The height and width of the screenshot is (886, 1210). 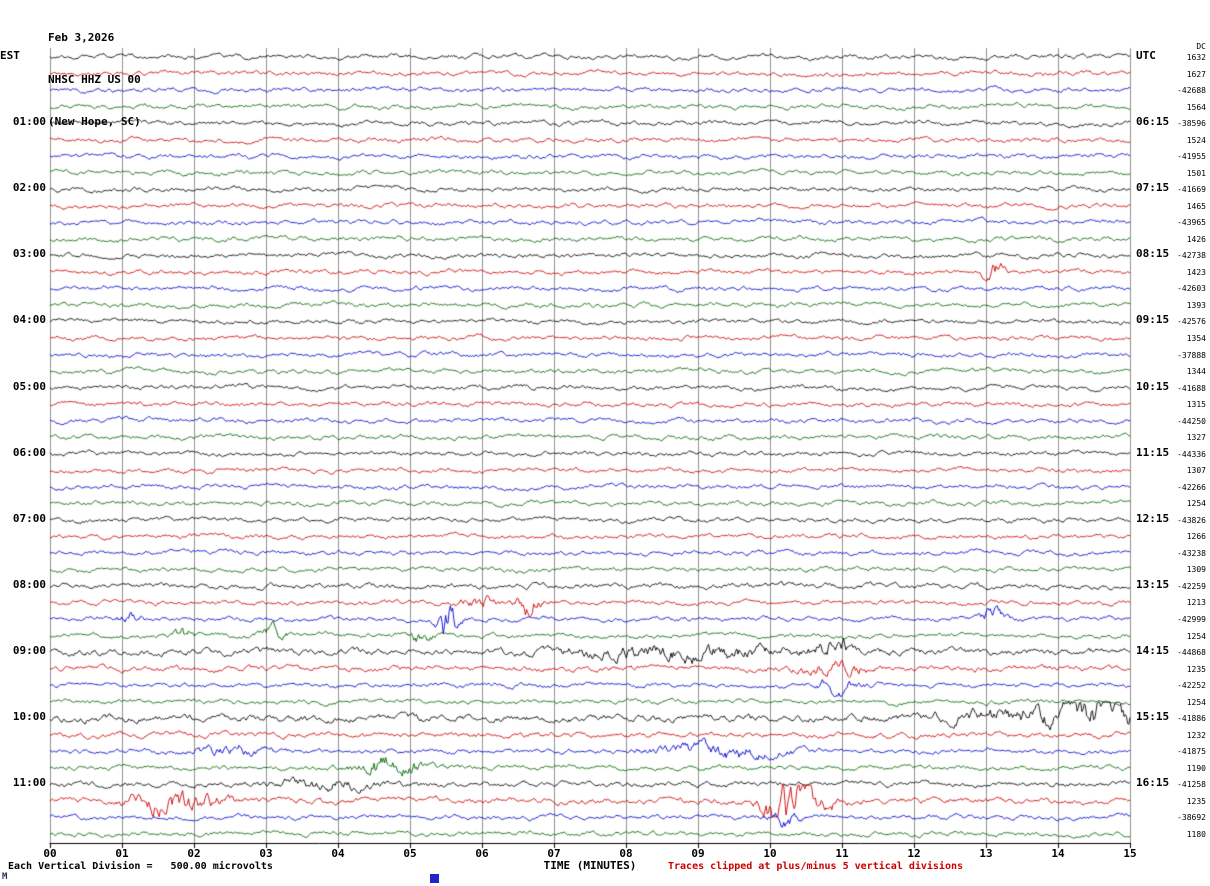 I want to click on dc-value: -42252, so click(x=1191, y=686).